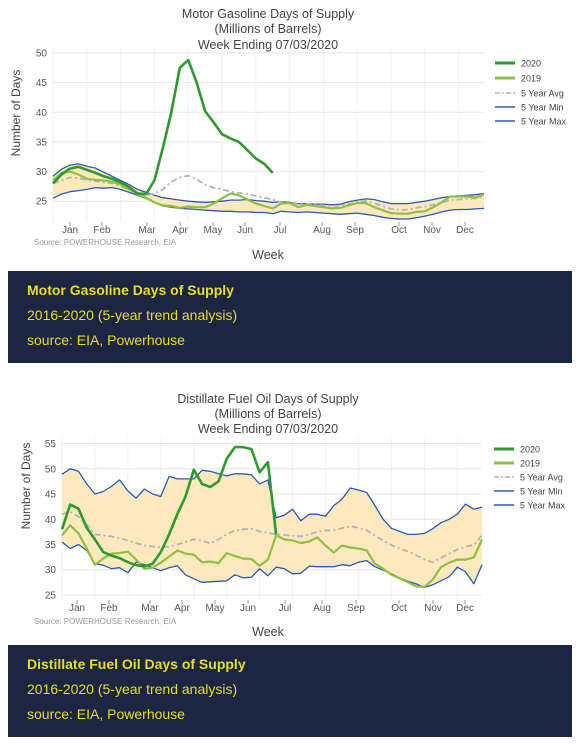  What do you see at coordinates (268, 399) in the screenshot?
I see `chart-title-line: Distillate Fuel Oil Days of Supply` at bounding box center [268, 399].